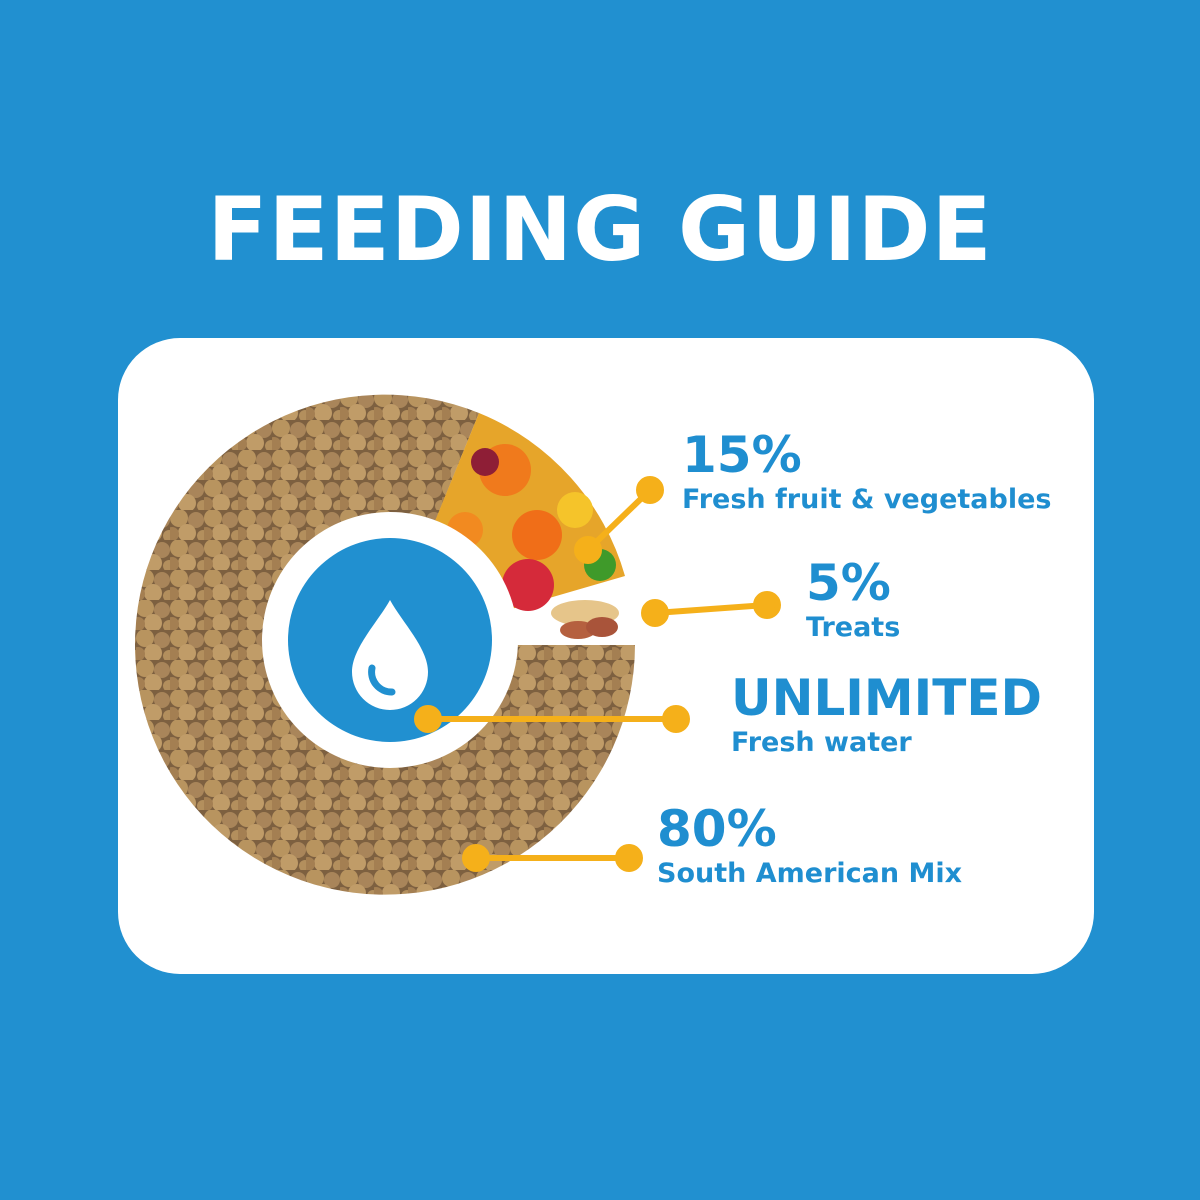  What do you see at coordinates (809, 846) in the screenshot?
I see `segment-kibble: 80% South American Mix` at bounding box center [809, 846].